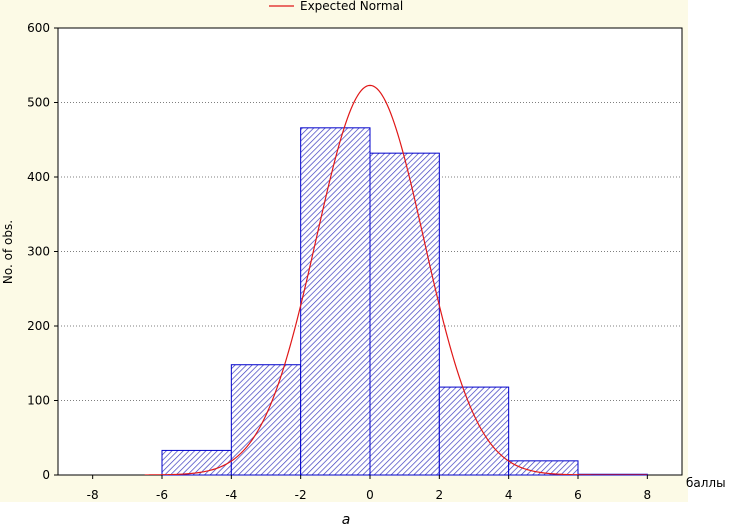 The image size is (731, 531). I want to click on x-tick-label-8: 8, so click(648, 495).